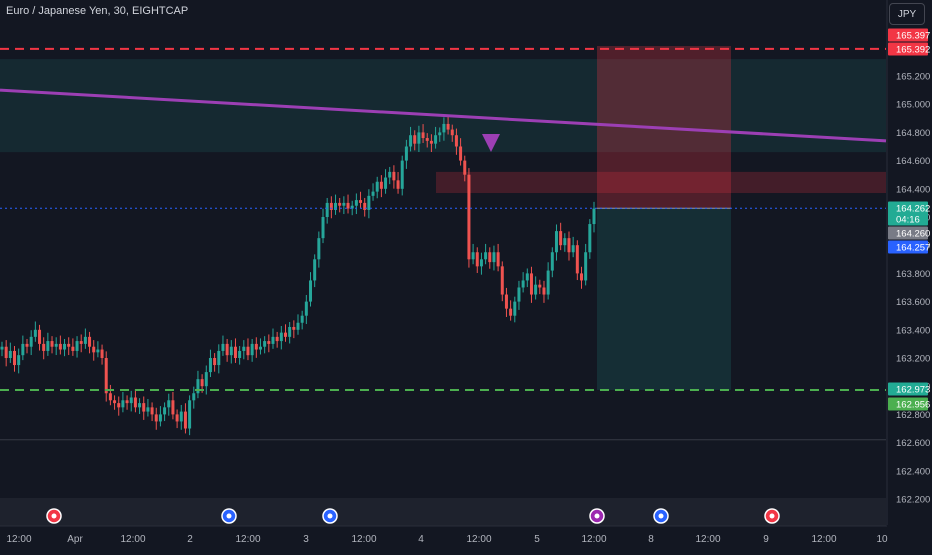  What do you see at coordinates (913, 443) in the screenshot?
I see `price-tick-label: 162.600` at bounding box center [913, 443].